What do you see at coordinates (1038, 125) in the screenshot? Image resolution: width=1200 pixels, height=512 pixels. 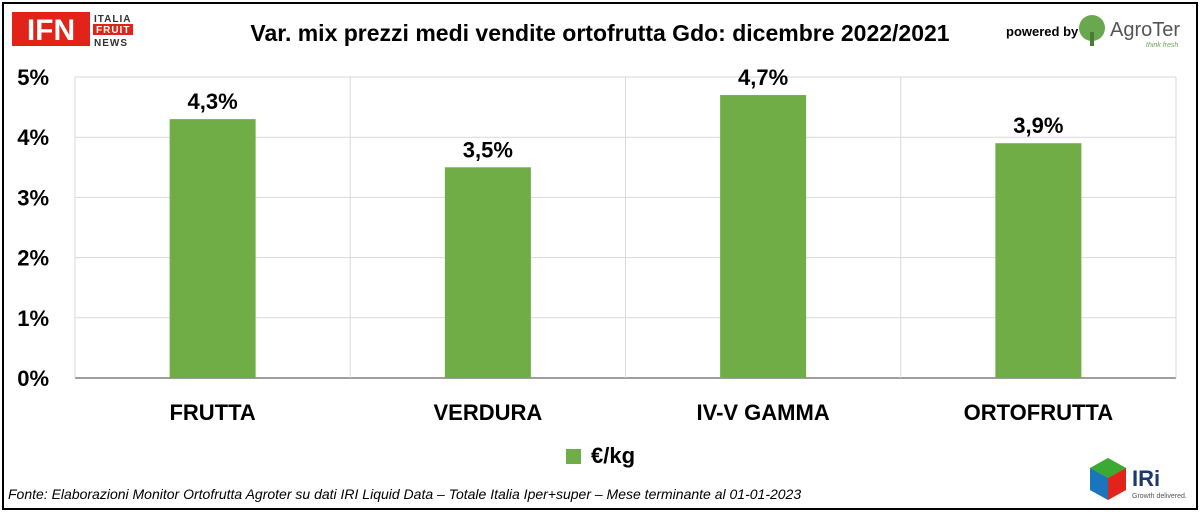 I see `bar-value-label: 3,9%` at bounding box center [1038, 125].